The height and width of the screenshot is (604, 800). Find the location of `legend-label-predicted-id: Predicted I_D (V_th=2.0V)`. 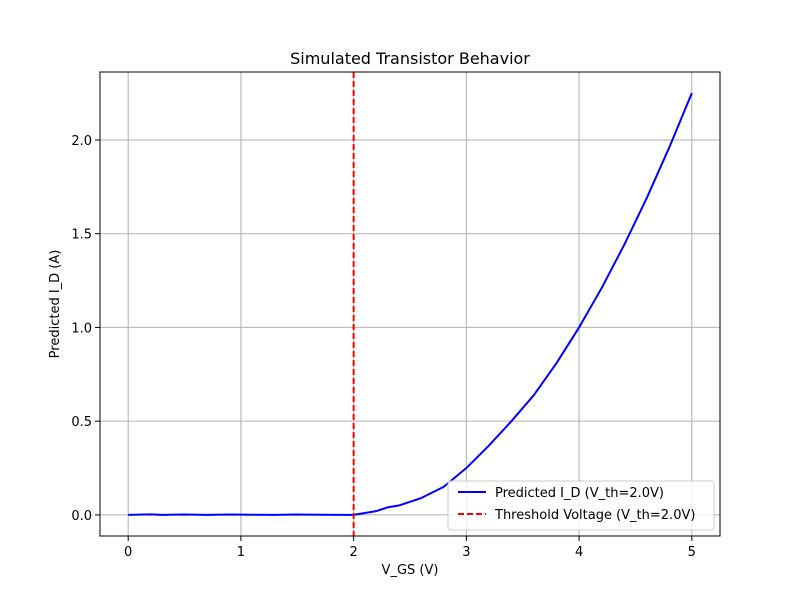

legend-label-predicted-id: Predicted I_D (V_th=2.0V) is located at coordinates (579, 493).